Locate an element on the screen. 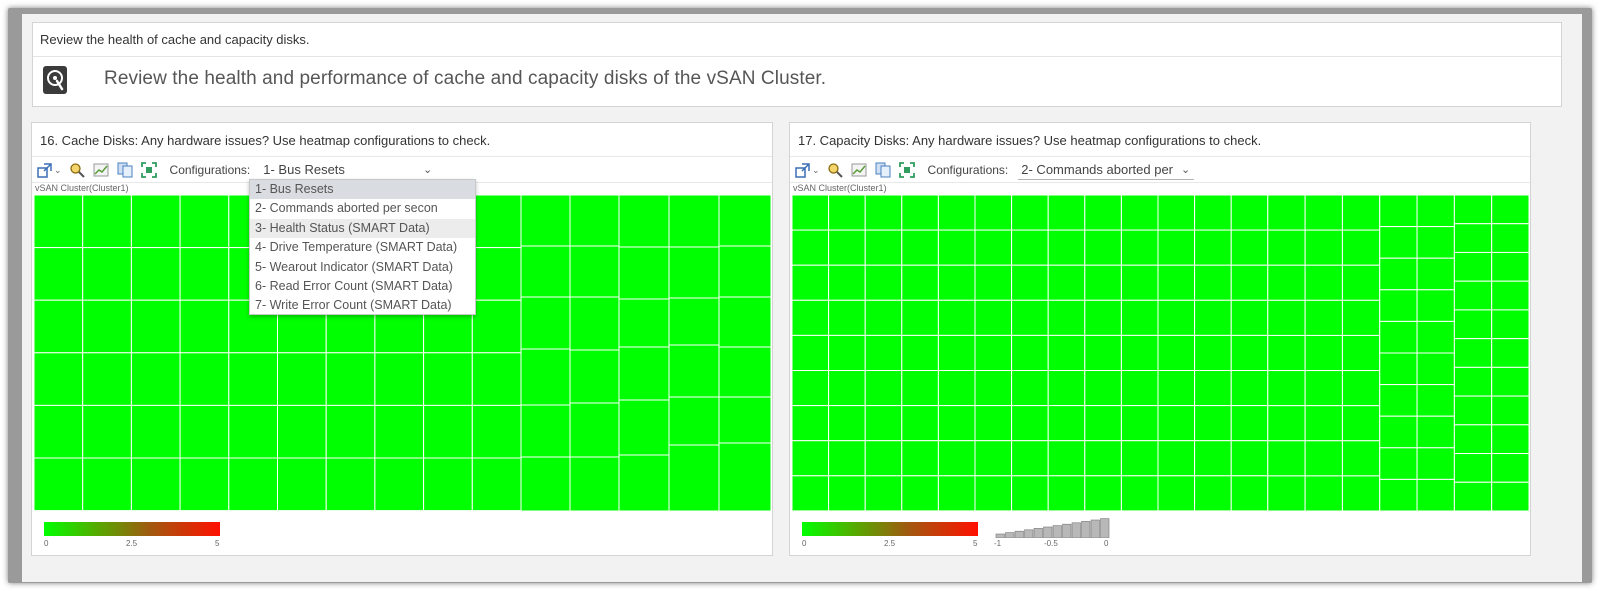  dropdown-option: 6- Read Error Count (SMART Data) is located at coordinates (354, 285).